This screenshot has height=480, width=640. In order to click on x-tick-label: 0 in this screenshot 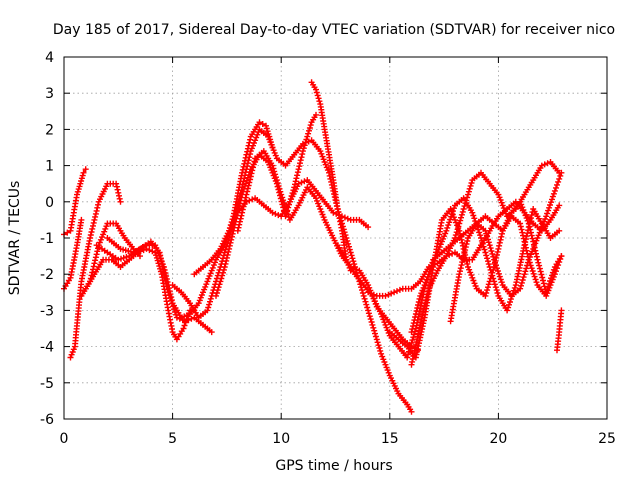, I will do `click(64, 439)`.